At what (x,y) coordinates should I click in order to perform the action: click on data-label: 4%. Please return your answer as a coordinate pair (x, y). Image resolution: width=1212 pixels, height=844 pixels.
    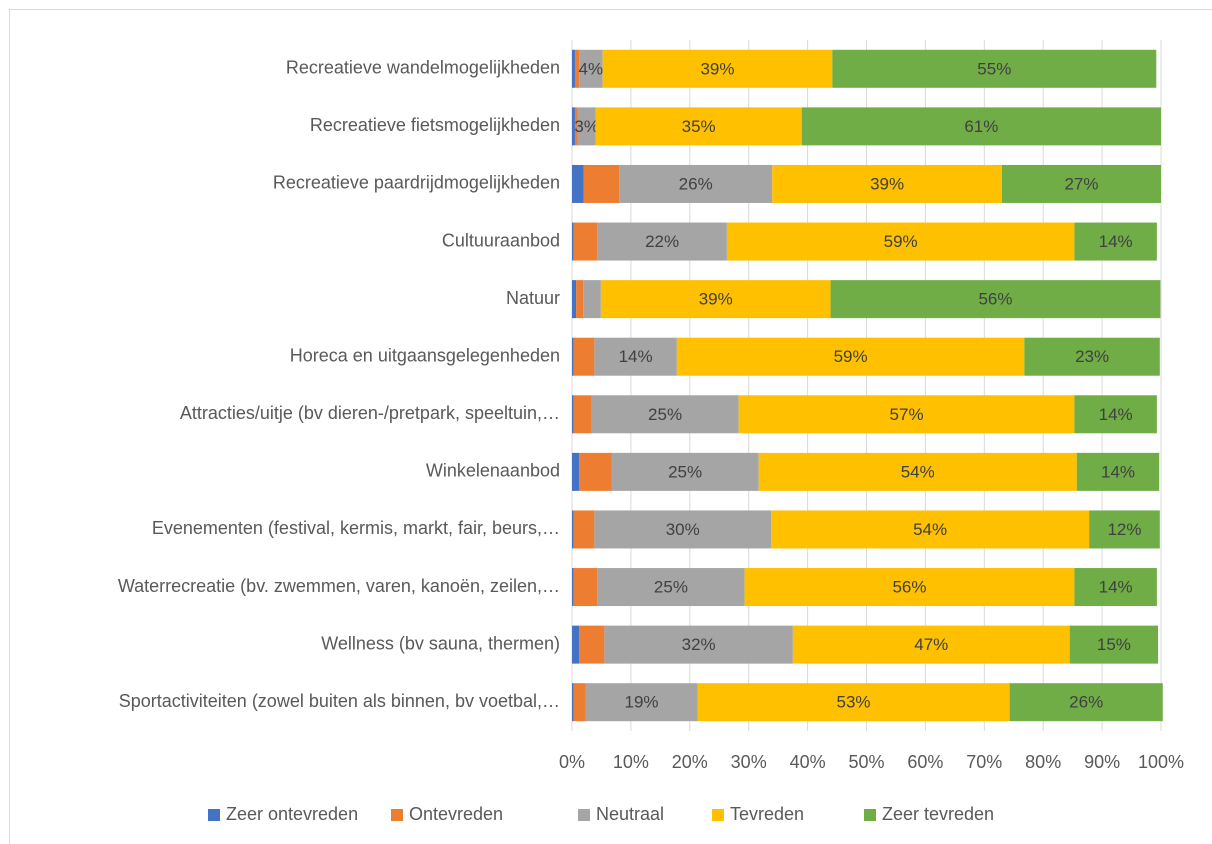
    Looking at the image, I should click on (591, 68).